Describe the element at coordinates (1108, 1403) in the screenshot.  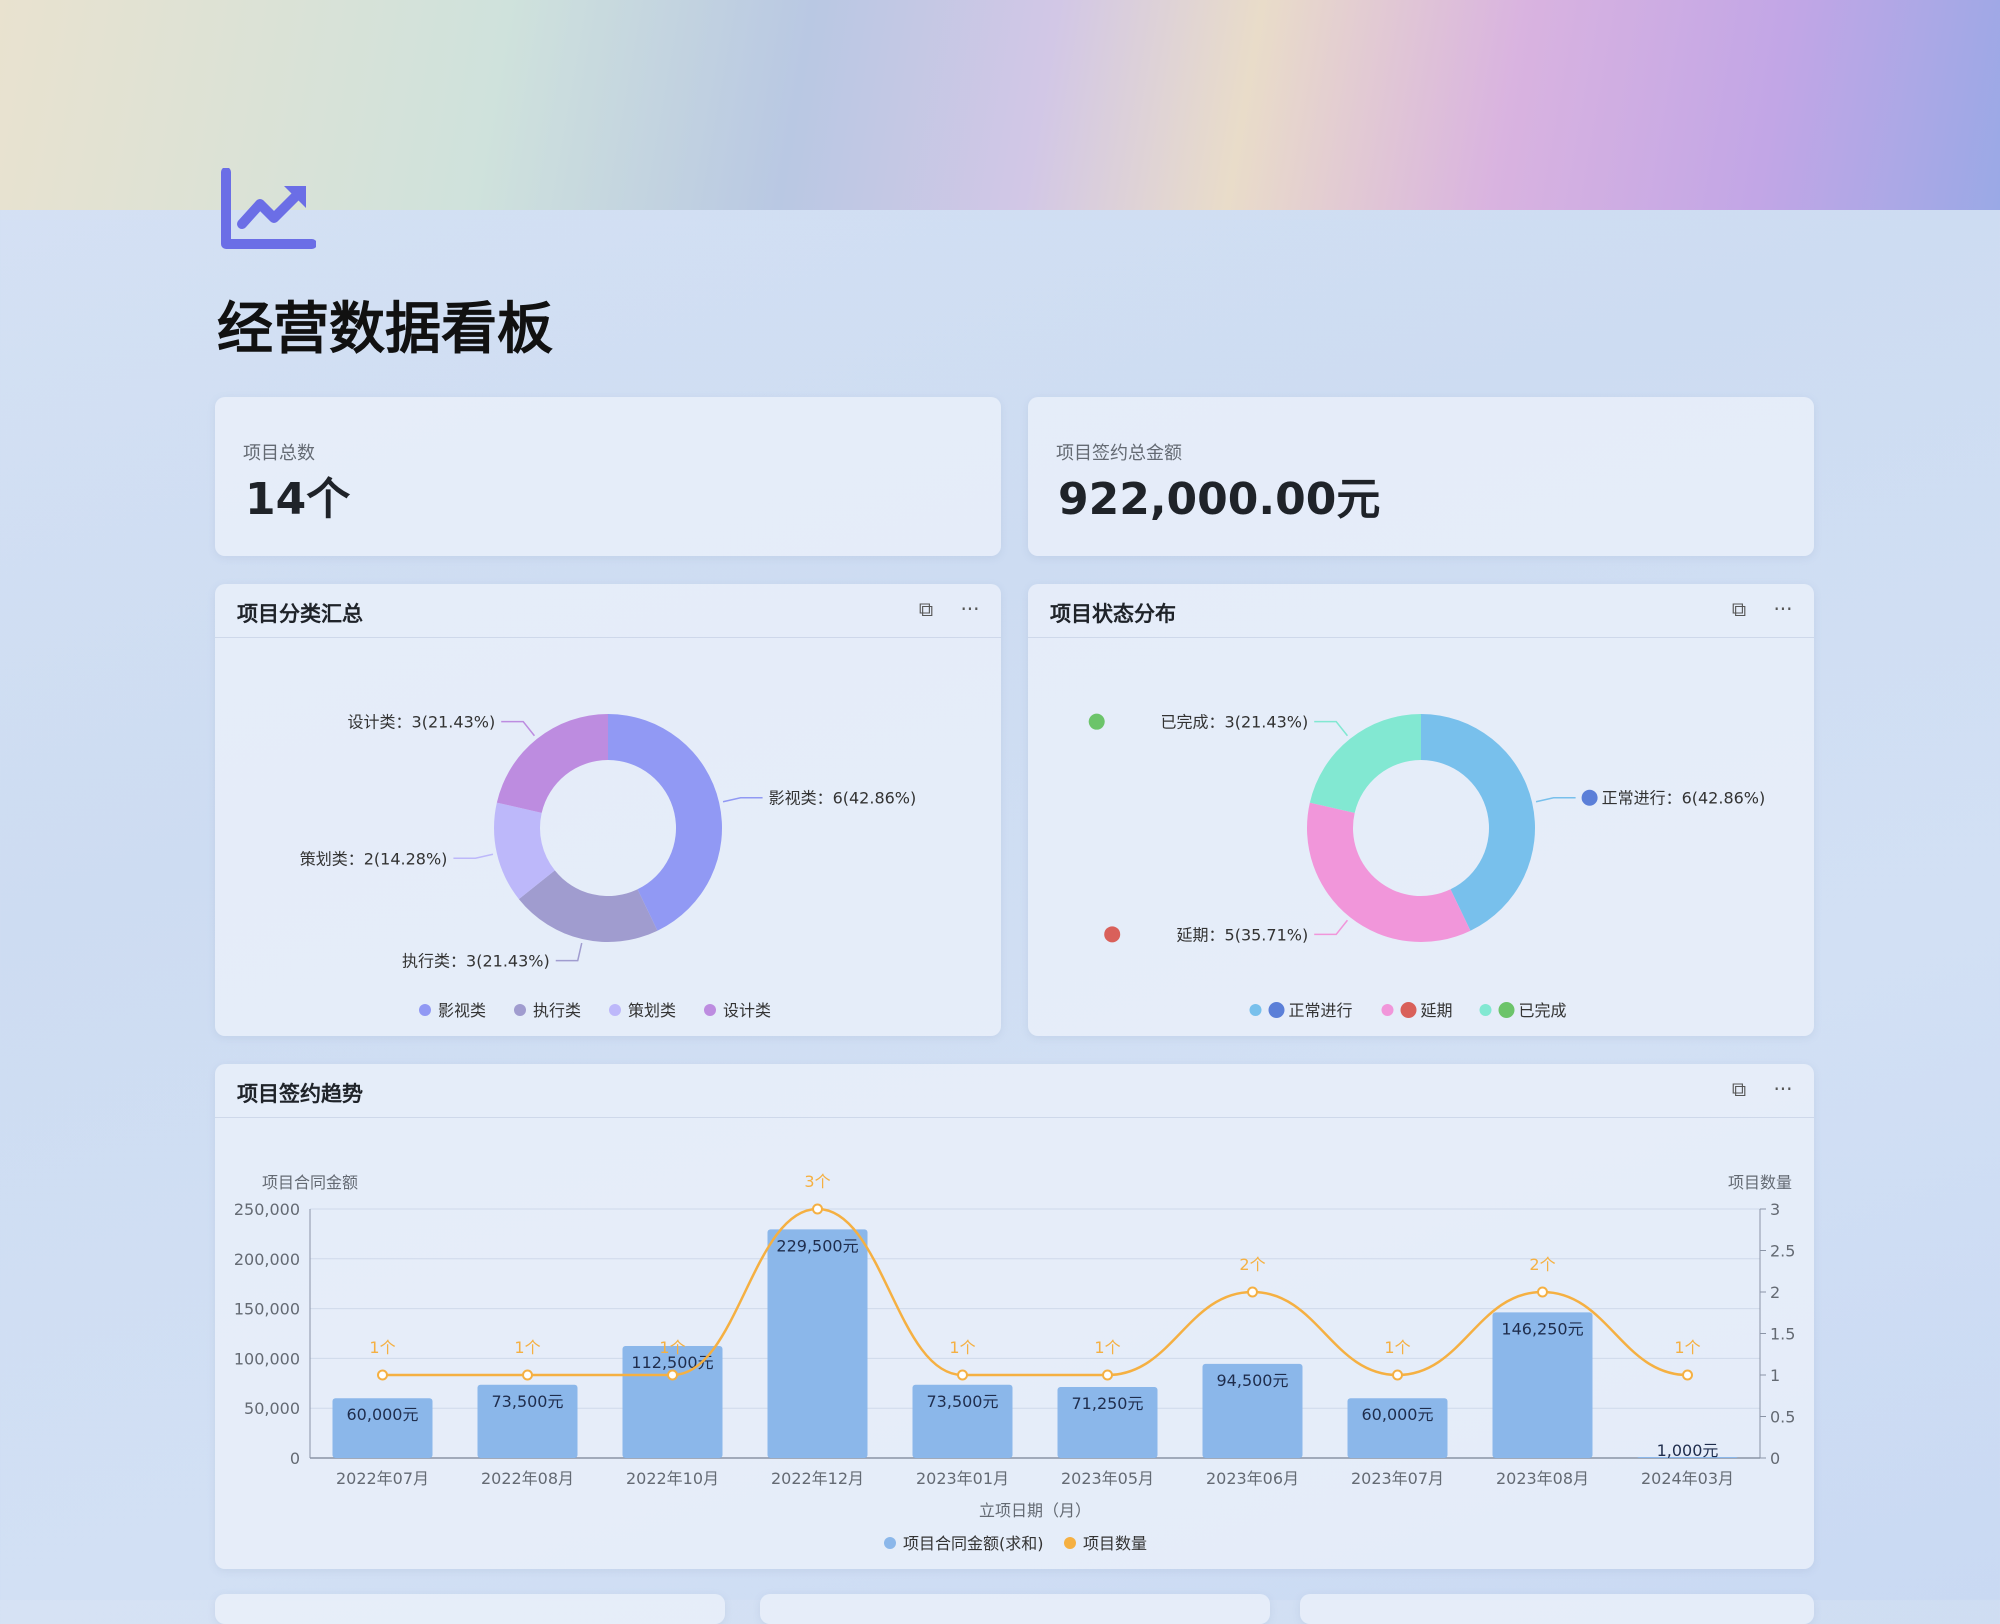
I see `bar-label: 71,250元` at that location.